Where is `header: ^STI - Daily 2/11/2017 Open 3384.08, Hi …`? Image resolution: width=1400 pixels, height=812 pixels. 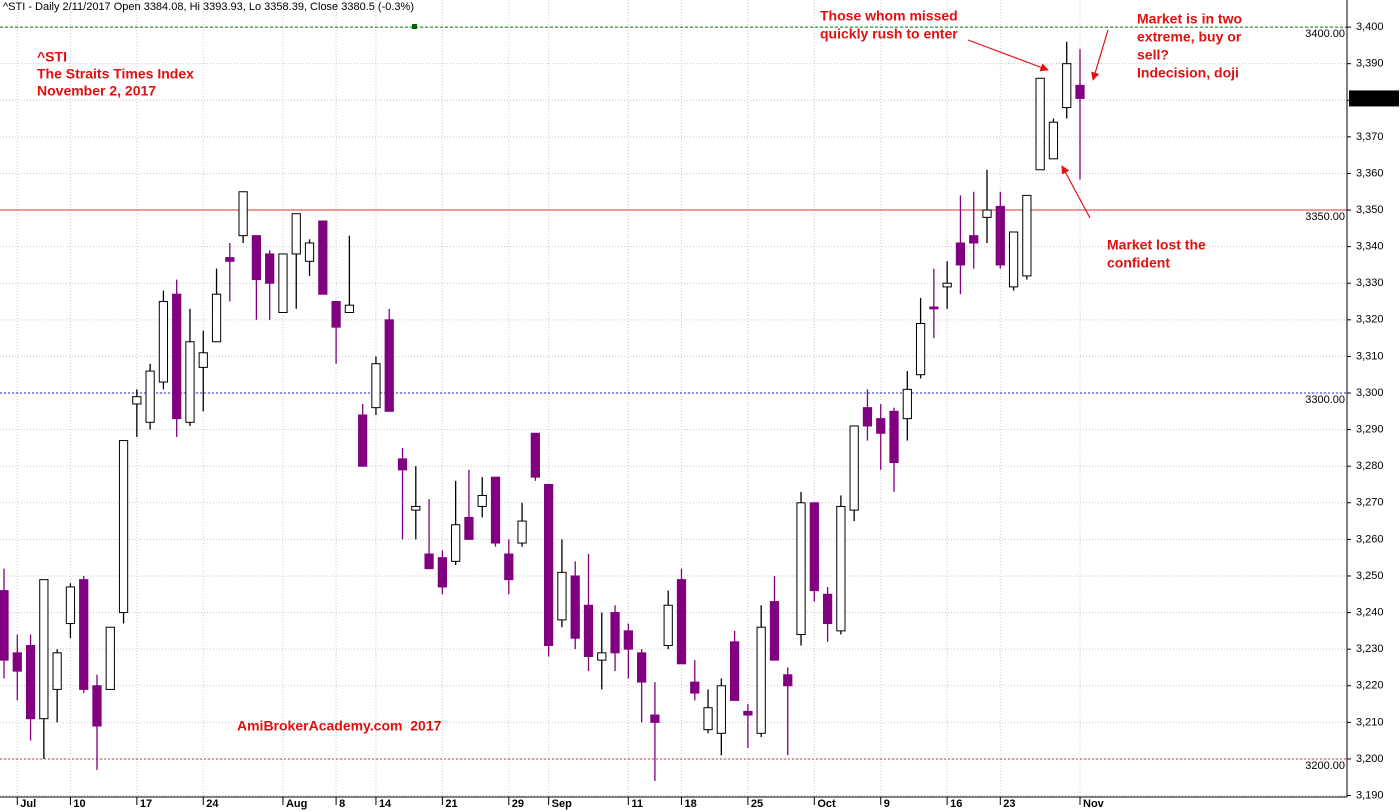
header: ^STI - Daily 2/11/2017 Open 3384.08, Hi … is located at coordinates (208, 7).